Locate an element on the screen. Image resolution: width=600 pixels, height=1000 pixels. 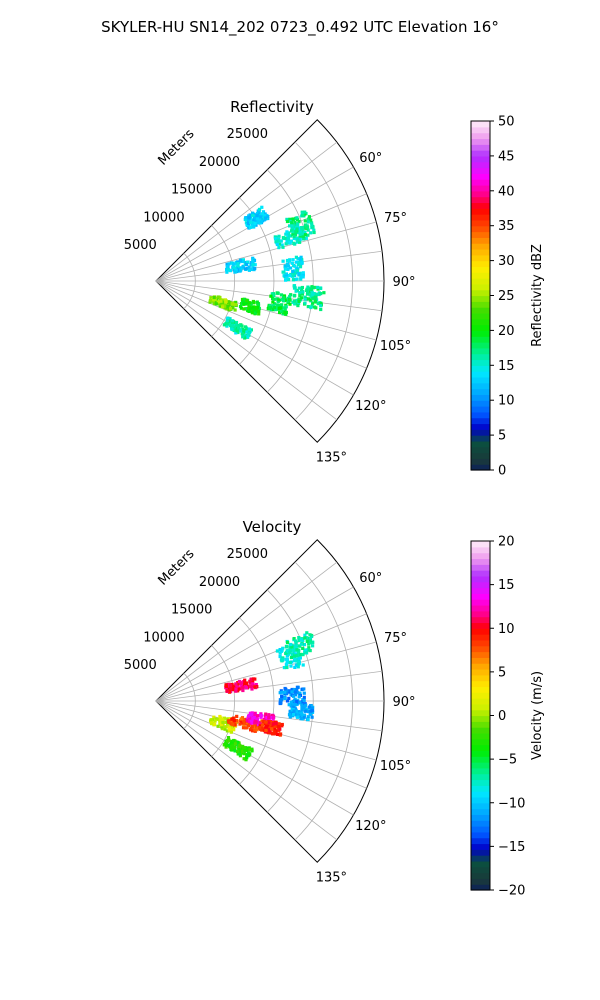
theta-tick-label: 135° is located at coordinates (331, 877).